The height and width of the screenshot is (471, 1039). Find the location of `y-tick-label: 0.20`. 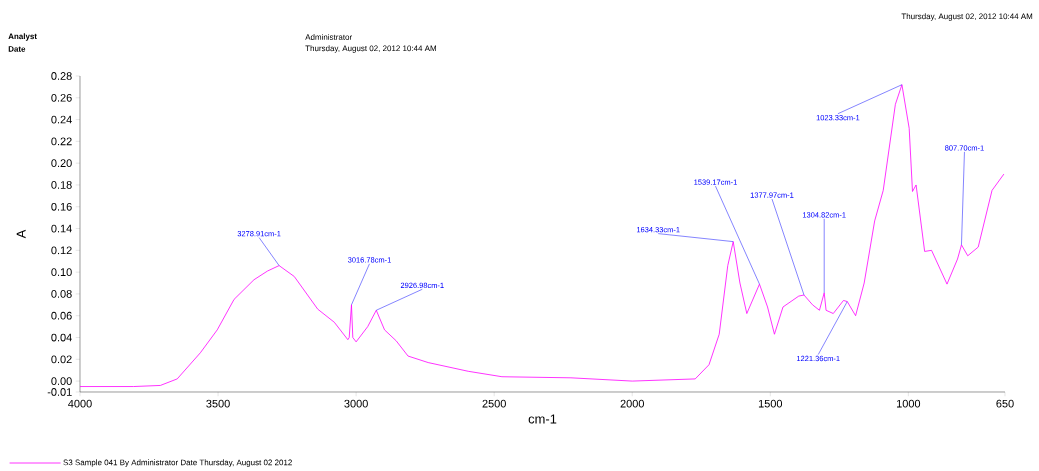

y-tick-label: 0.20 is located at coordinates (61, 163).